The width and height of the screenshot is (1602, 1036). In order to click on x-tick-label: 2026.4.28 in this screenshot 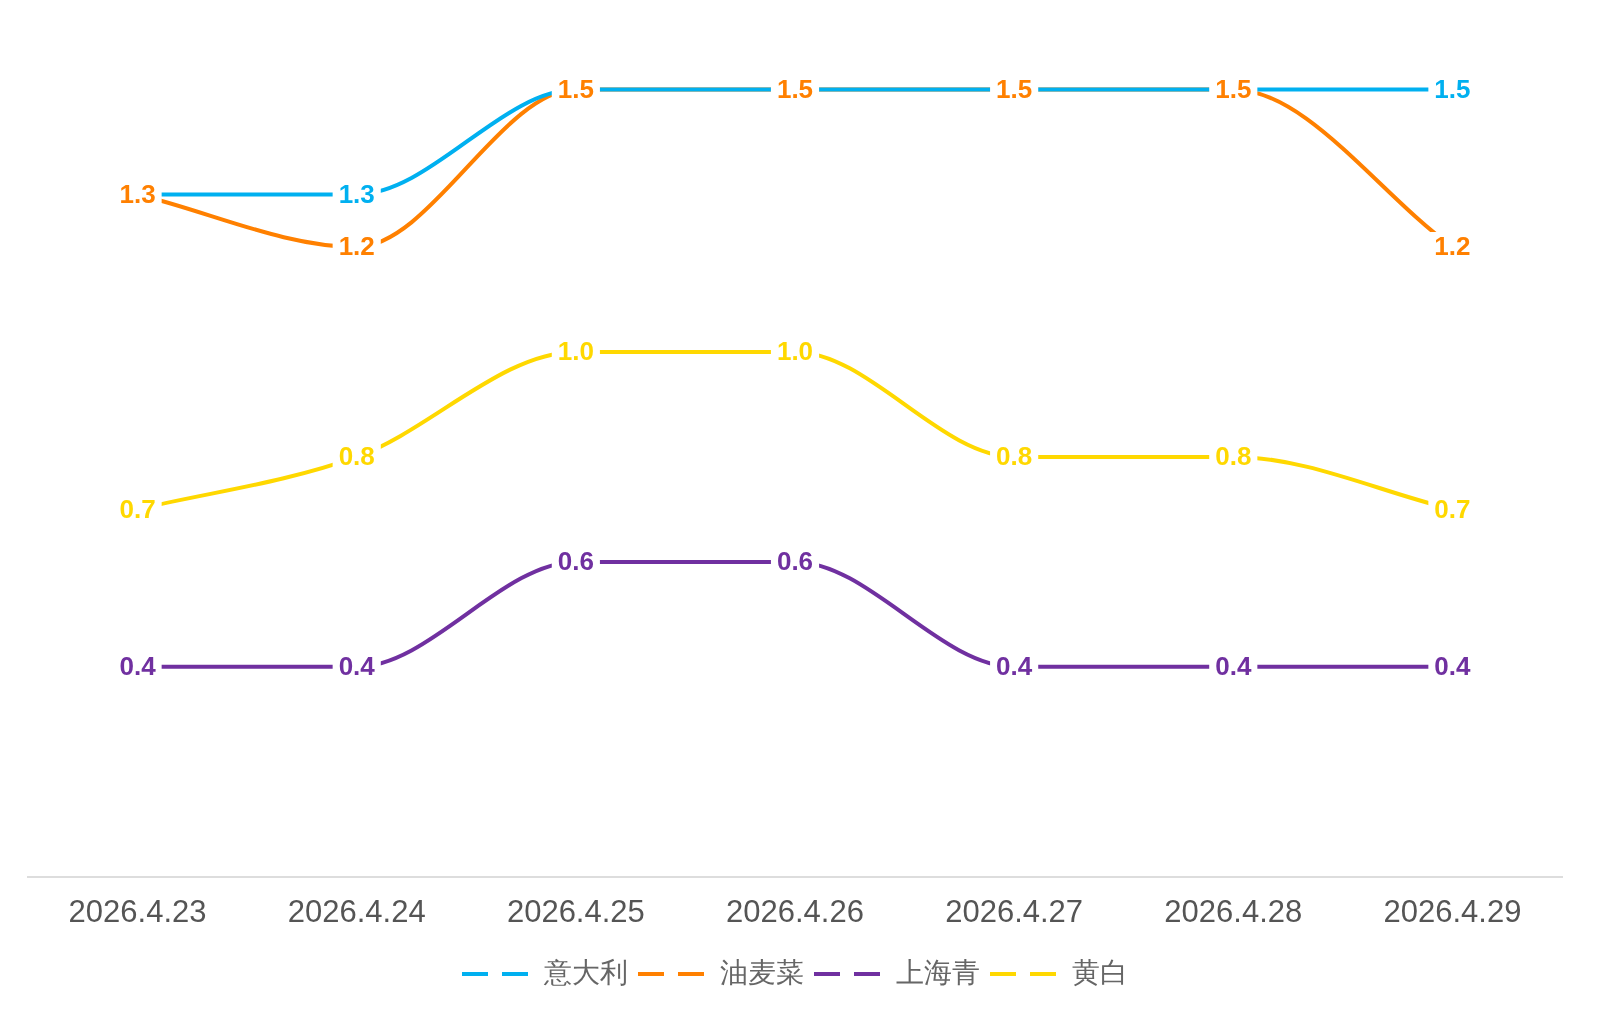, I will do `click(1233, 911)`.